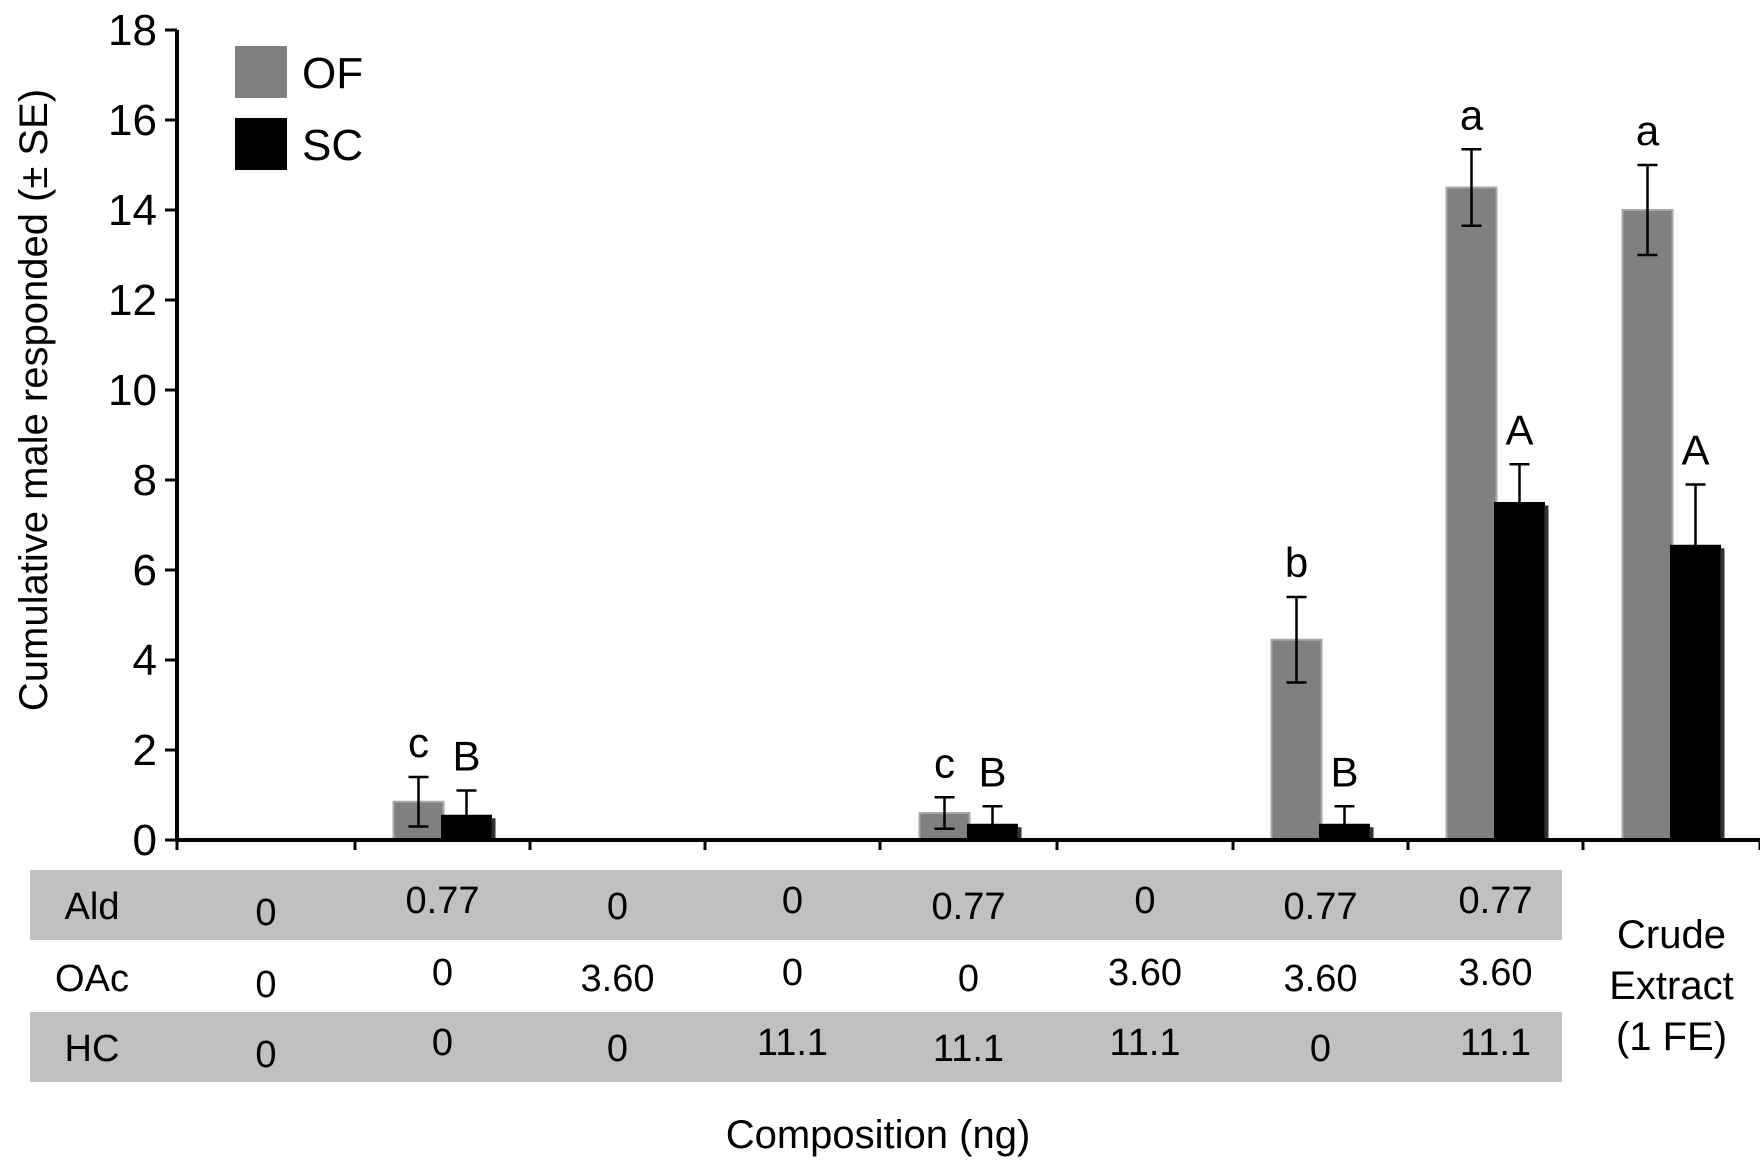  I want to click on table-row-label: HC, so click(92, 1049).